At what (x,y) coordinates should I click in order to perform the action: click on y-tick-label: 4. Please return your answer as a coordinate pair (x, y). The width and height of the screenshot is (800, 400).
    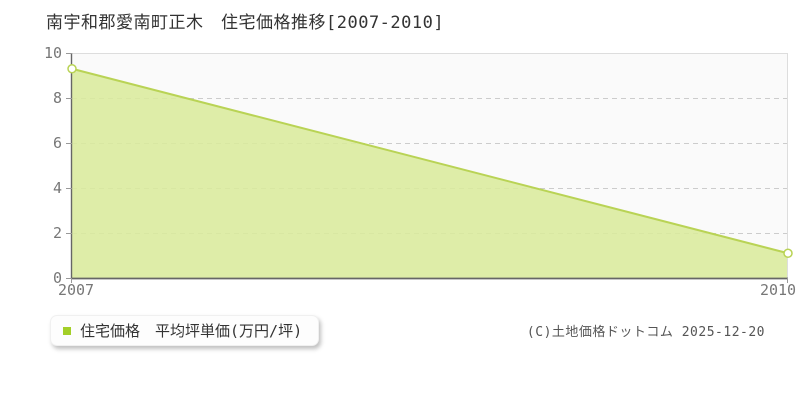
    Looking at the image, I should click on (57, 188).